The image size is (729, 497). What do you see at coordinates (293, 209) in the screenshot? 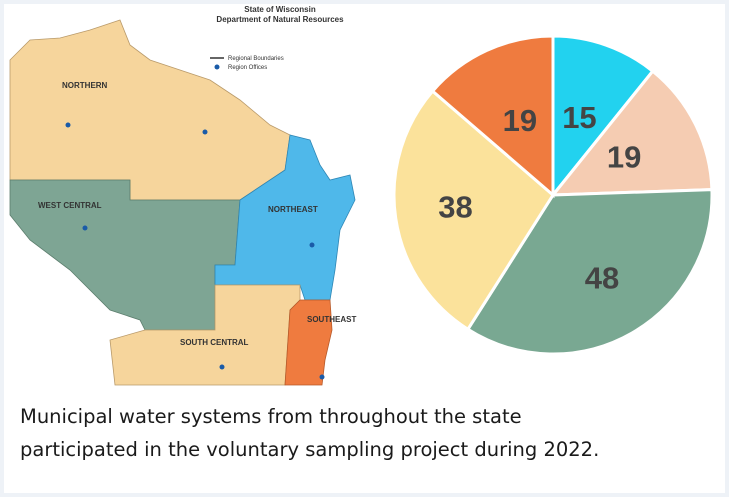
I see `region-label: NORTHEAST` at bounding box center [293, 209].